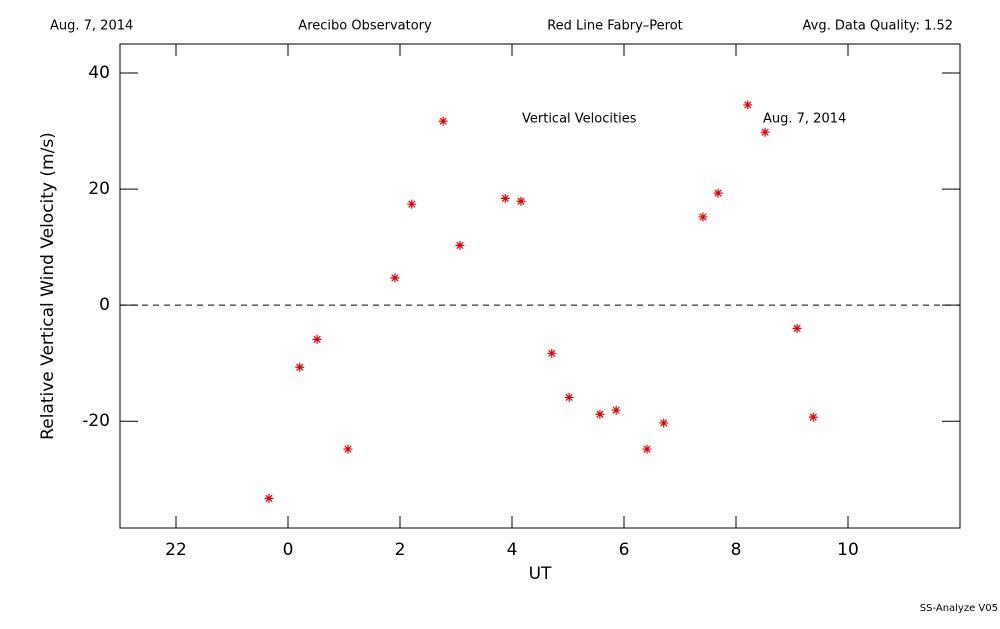 The image size is (1000, 629). I want to click on header-quality: Avg. Data Quality: 1.52, so click(878, 26).